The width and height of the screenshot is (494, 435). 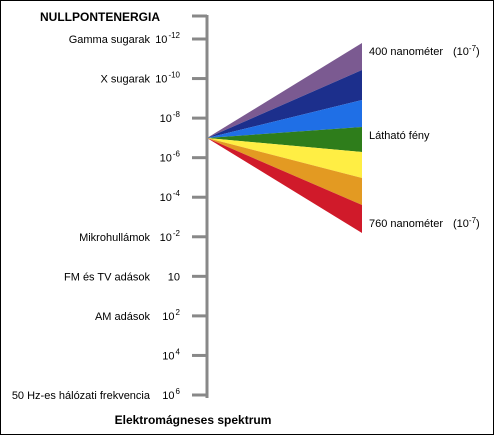 What do you see at coordinates (174, 75) in the screenshot?
I see `tick-exponent: -10` at bounding box center [174, 75].